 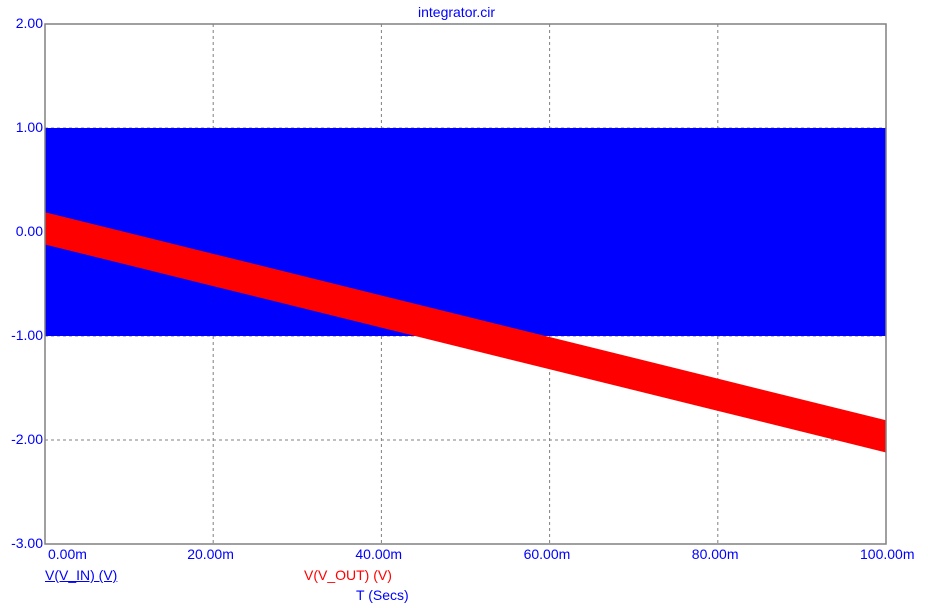 I want to click on x-axis-label: T (Secs), so click(x=382, y=595).